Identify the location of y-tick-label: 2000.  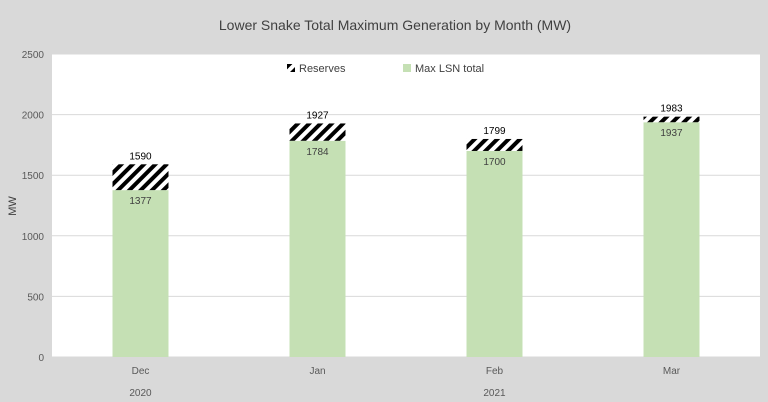
(33, 116).